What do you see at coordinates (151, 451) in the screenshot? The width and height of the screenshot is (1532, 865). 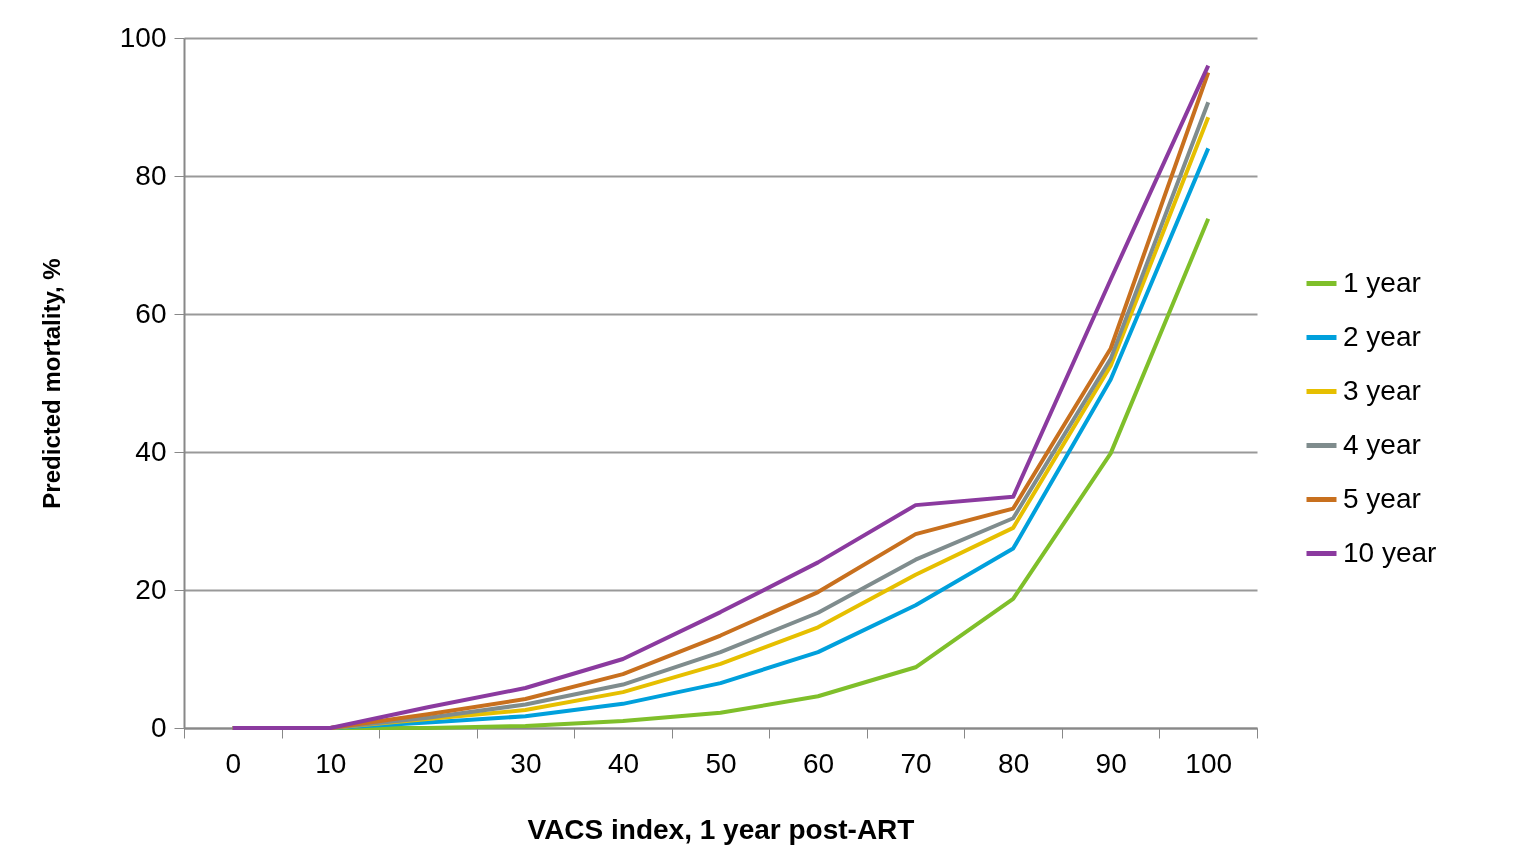 I see `y-tick-label: 40` at bounding box center [151, 451].